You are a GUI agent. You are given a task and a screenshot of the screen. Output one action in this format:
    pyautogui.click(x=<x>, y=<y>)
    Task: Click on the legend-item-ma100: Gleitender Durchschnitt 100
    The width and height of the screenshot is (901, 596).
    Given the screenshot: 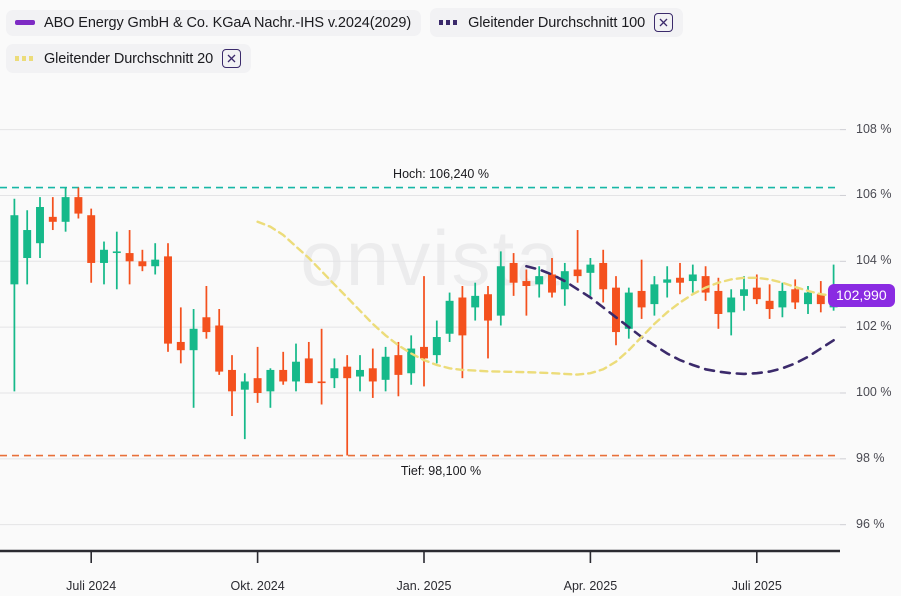 What is the action you would take?
    pyautogui.click(x=557, y=22)
    